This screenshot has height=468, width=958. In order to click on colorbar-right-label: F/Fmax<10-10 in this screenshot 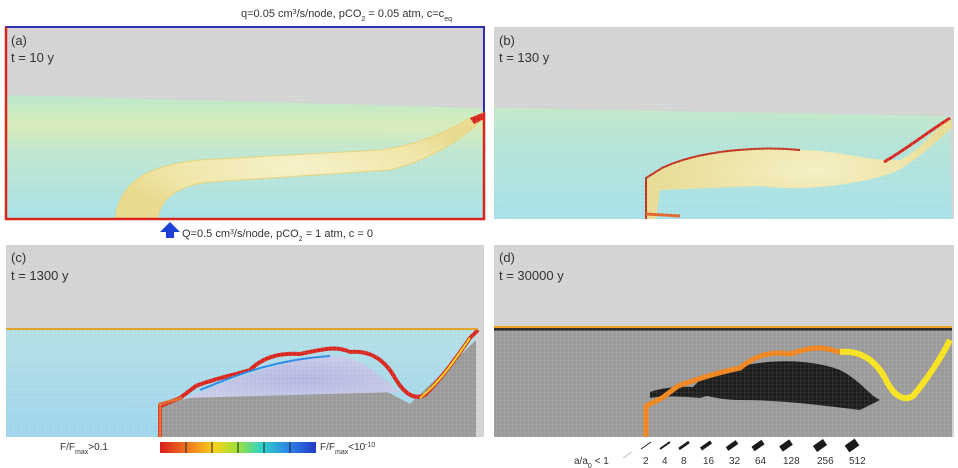, I will do `click(347, 449)`.